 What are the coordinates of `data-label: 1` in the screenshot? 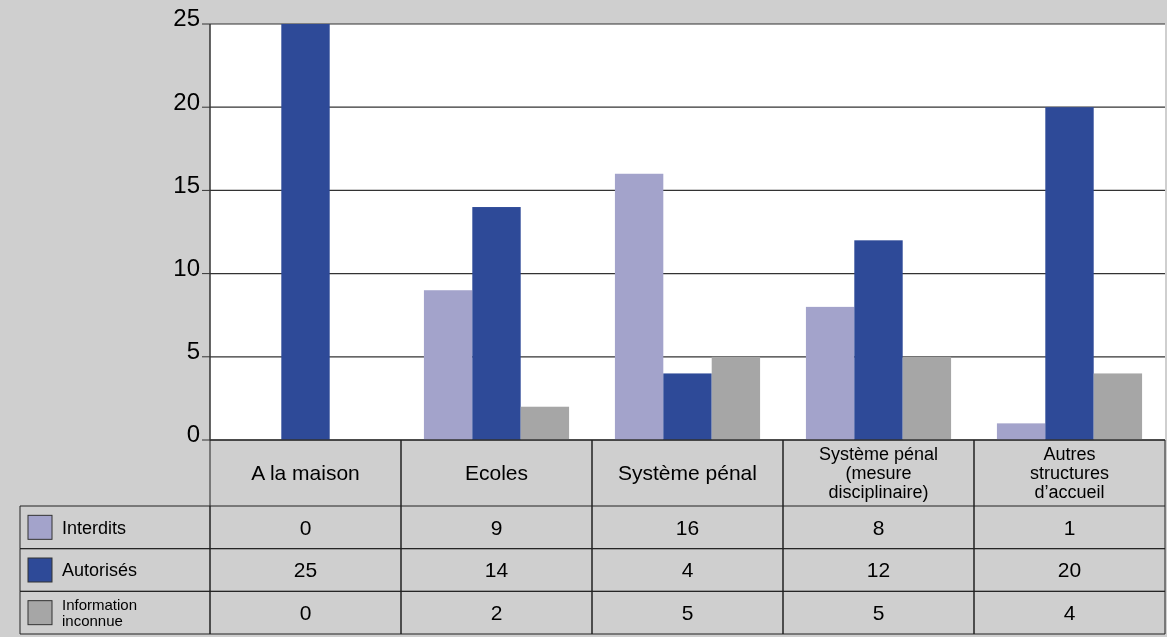 It's located at (1069, 527).